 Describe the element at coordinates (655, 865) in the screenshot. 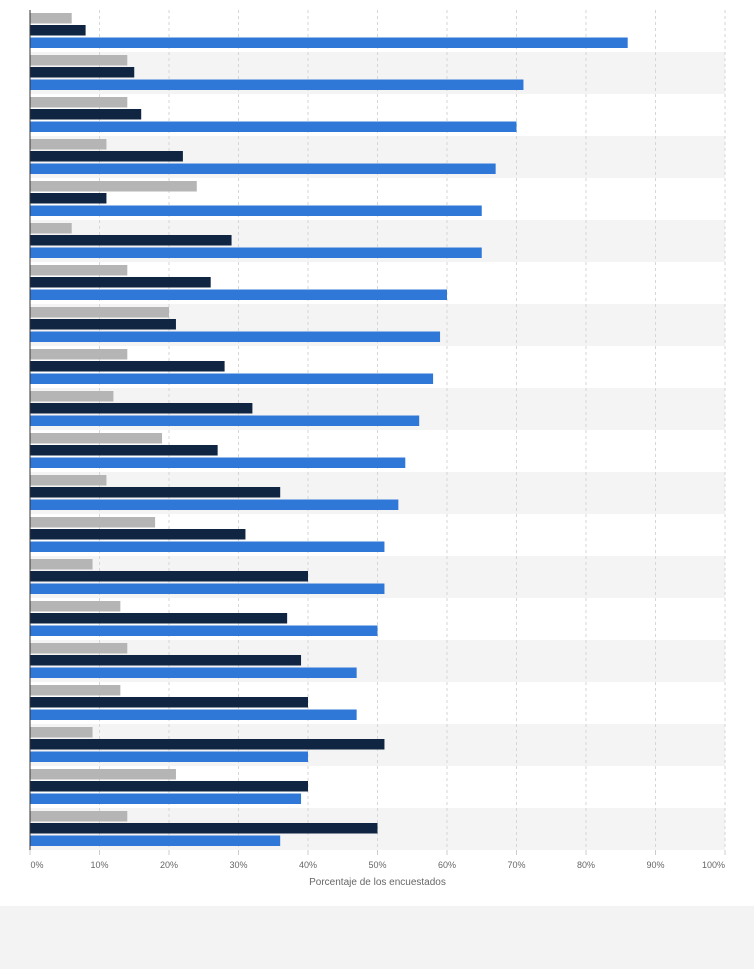

I see `x-tick-label: 90%` at that location.